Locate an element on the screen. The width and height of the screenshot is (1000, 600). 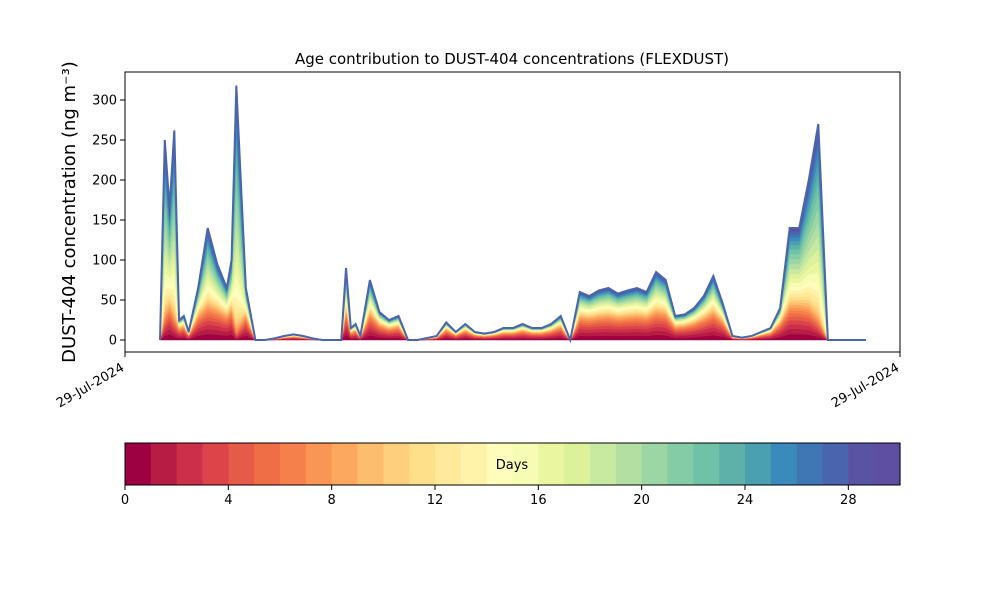
colorbar-tick-label: 20 is located at coordinates (641, 500).